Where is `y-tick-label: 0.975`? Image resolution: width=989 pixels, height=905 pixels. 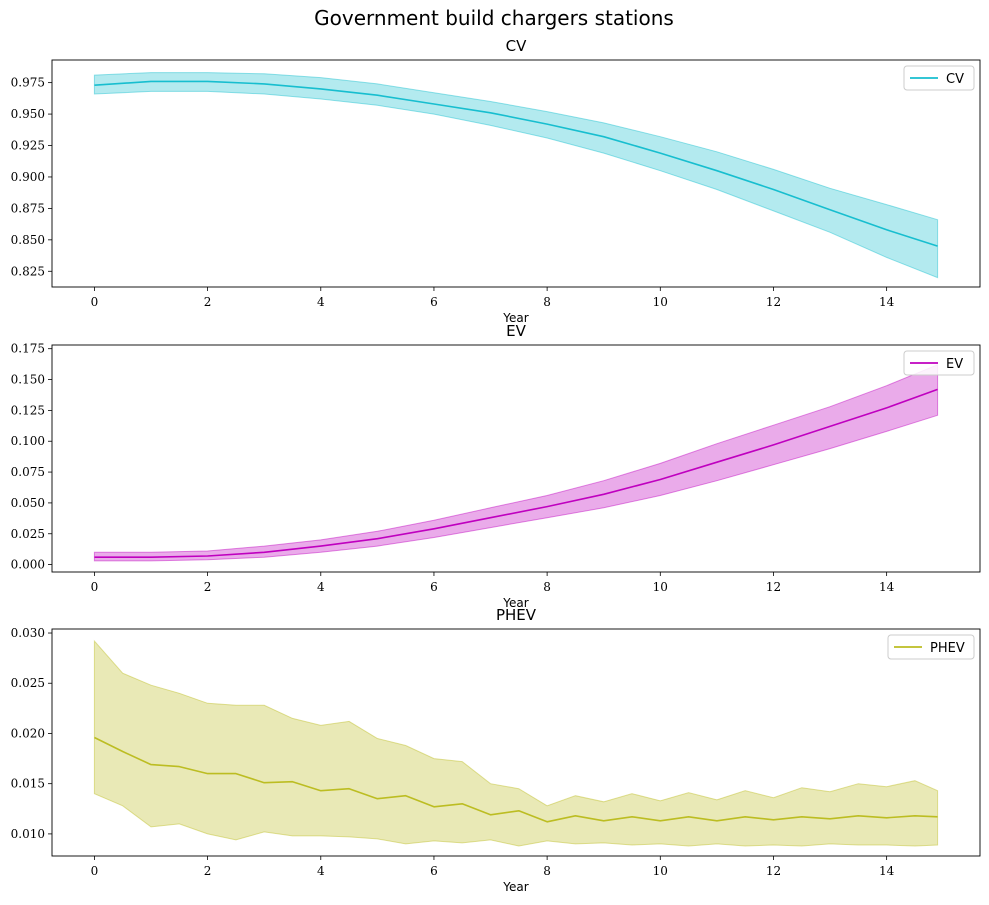
y-tick-label: 0.975 is located at coordinates (28, 83).